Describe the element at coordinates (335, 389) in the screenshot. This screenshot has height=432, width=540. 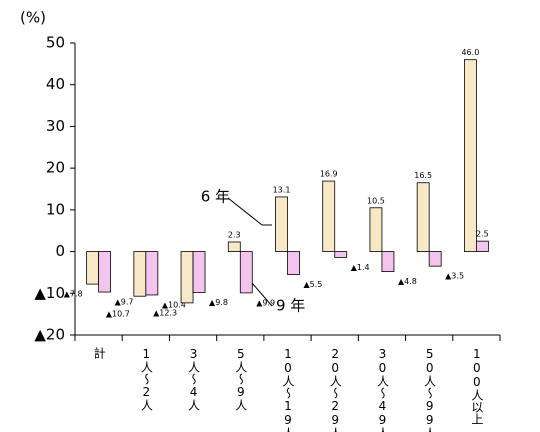
I see `x-tick-label: 20人～29人` at that location.